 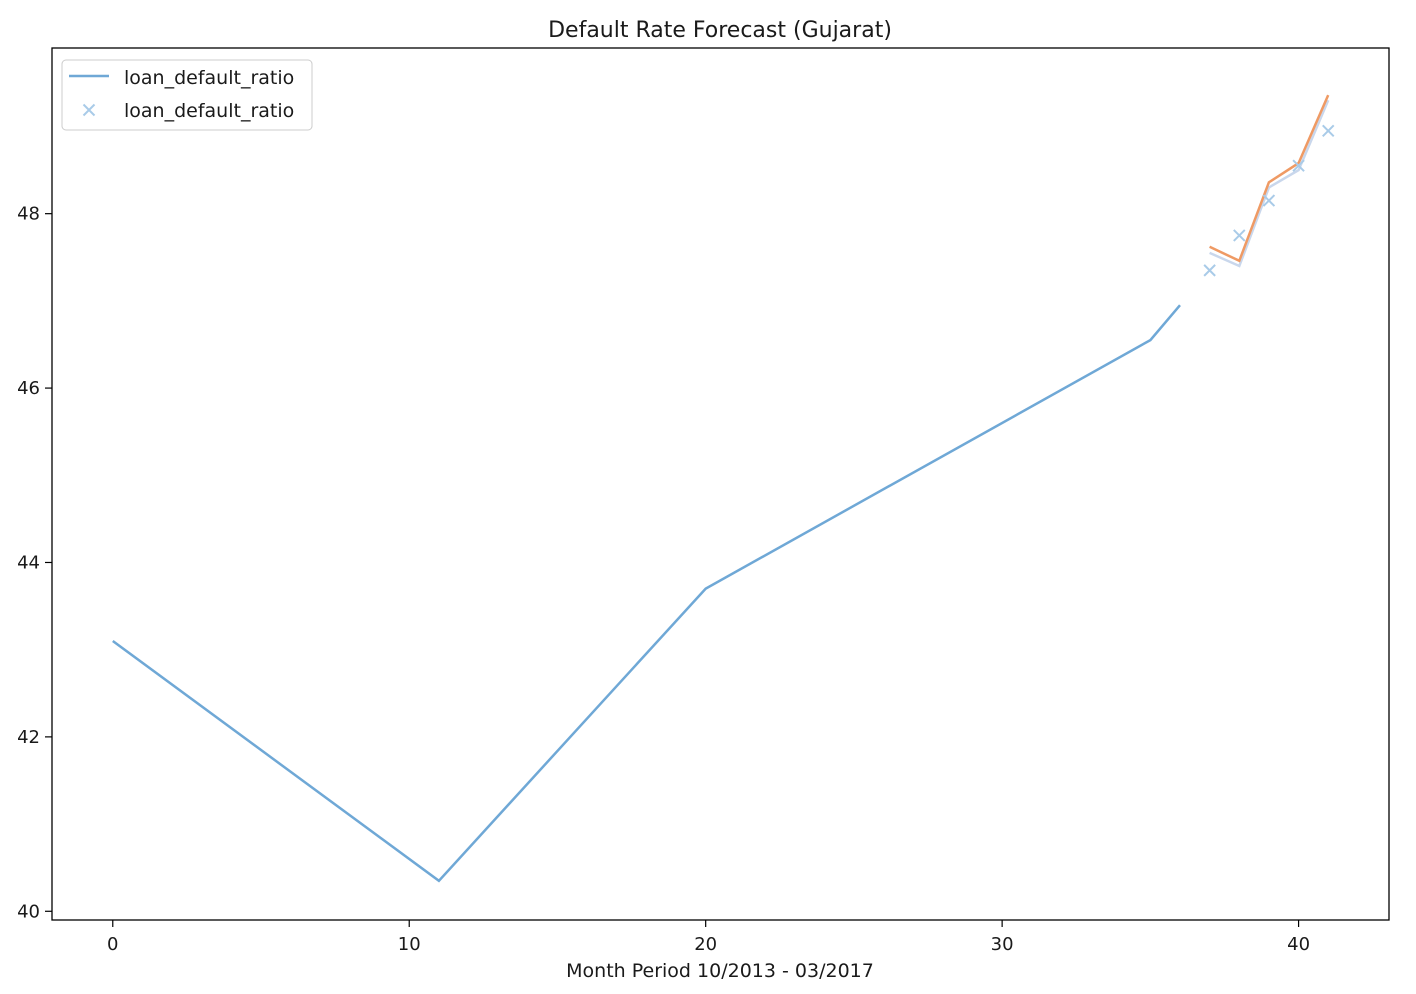 I want to click on y-tick-label: 44, so click(x=28, y=562).